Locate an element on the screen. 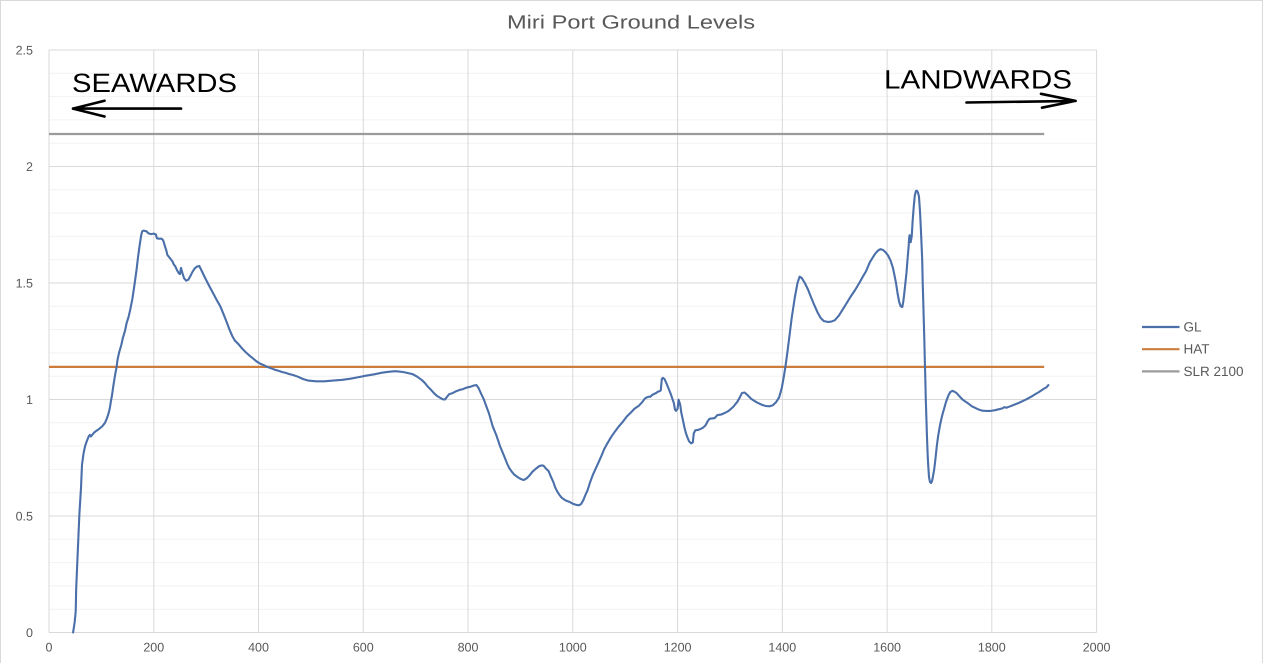 This screenshot has height=663, width=1263. svg-text: HAT is located at coordinates (1197, 349).